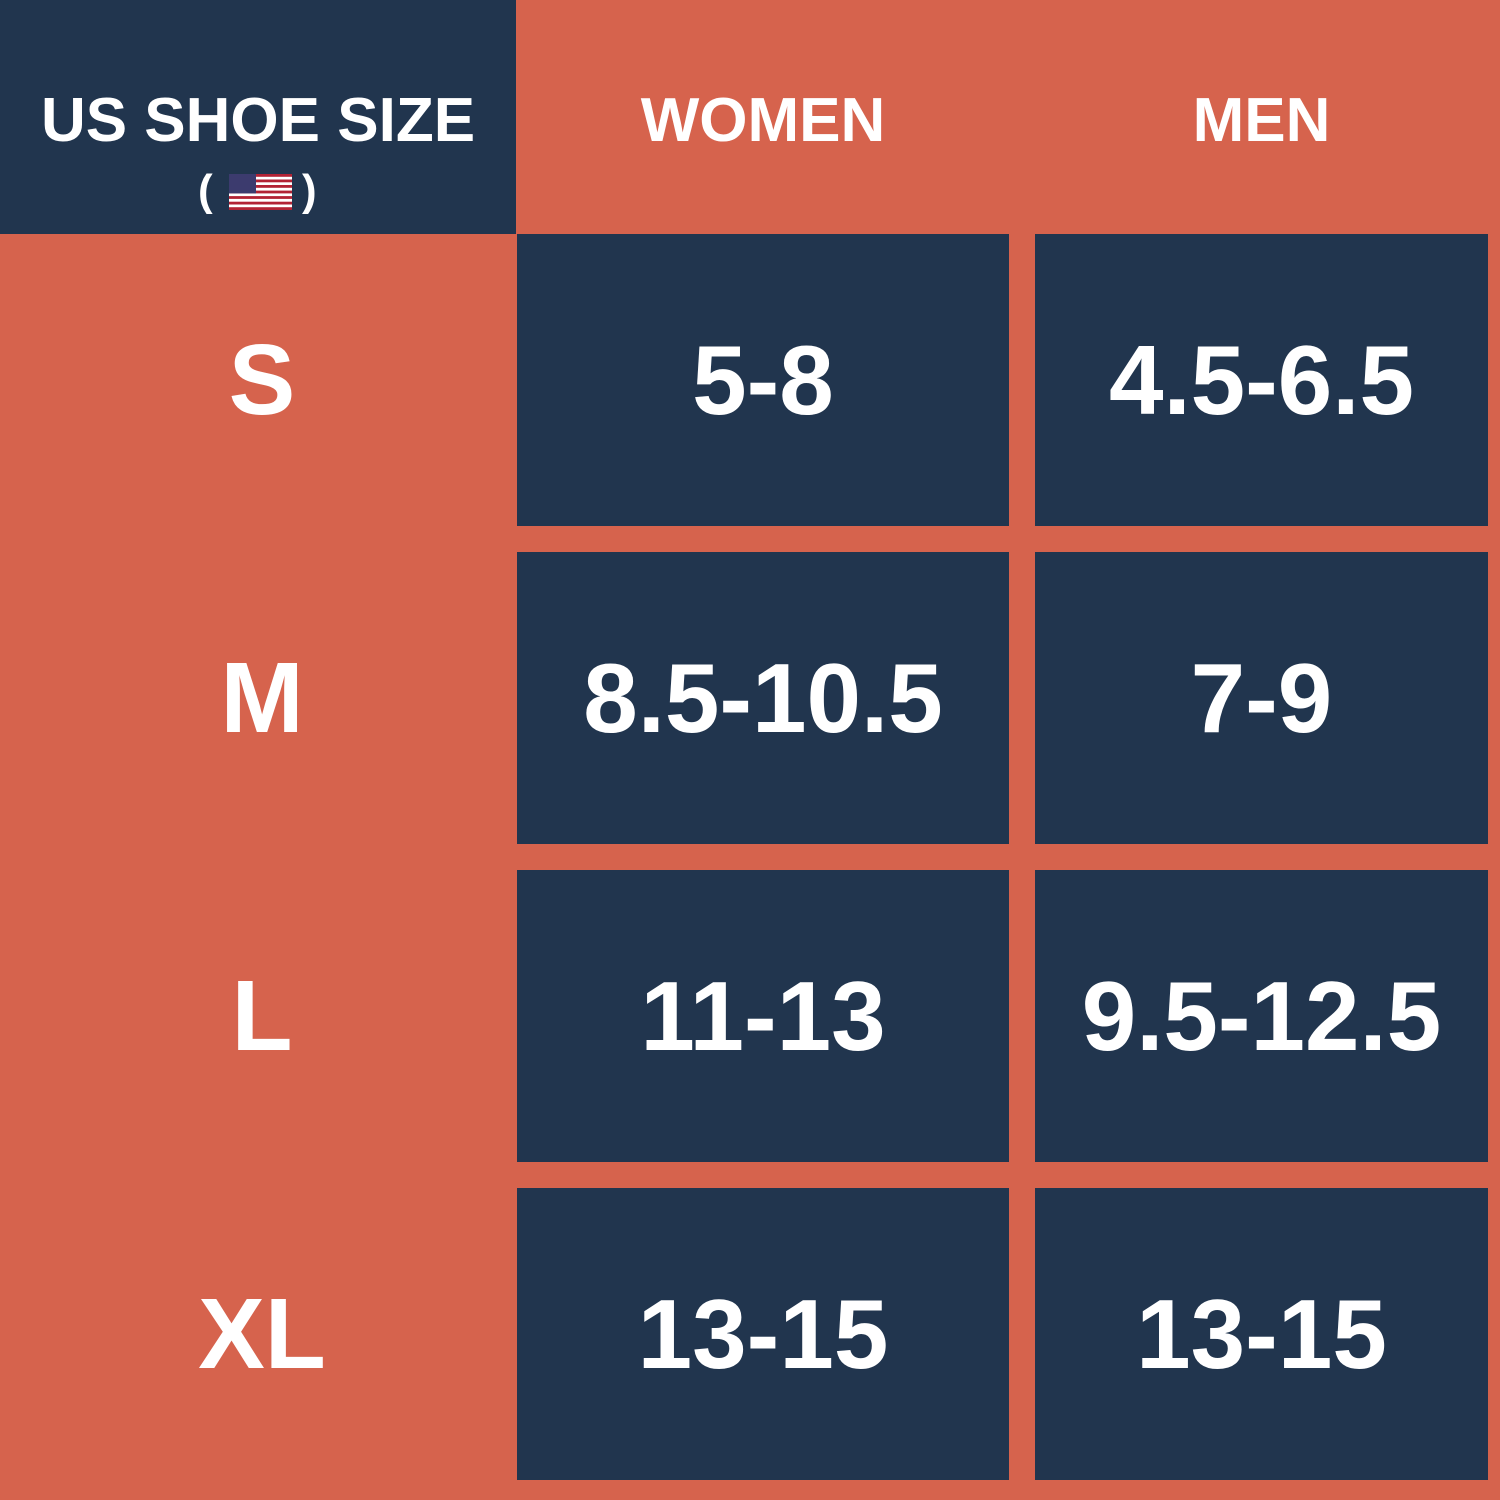 Image resolution: width=1500 pixels, height=1500 pixels. Describe the element at coordinates (262, 697) in the screenshot. I see `row-label: M` at that location.